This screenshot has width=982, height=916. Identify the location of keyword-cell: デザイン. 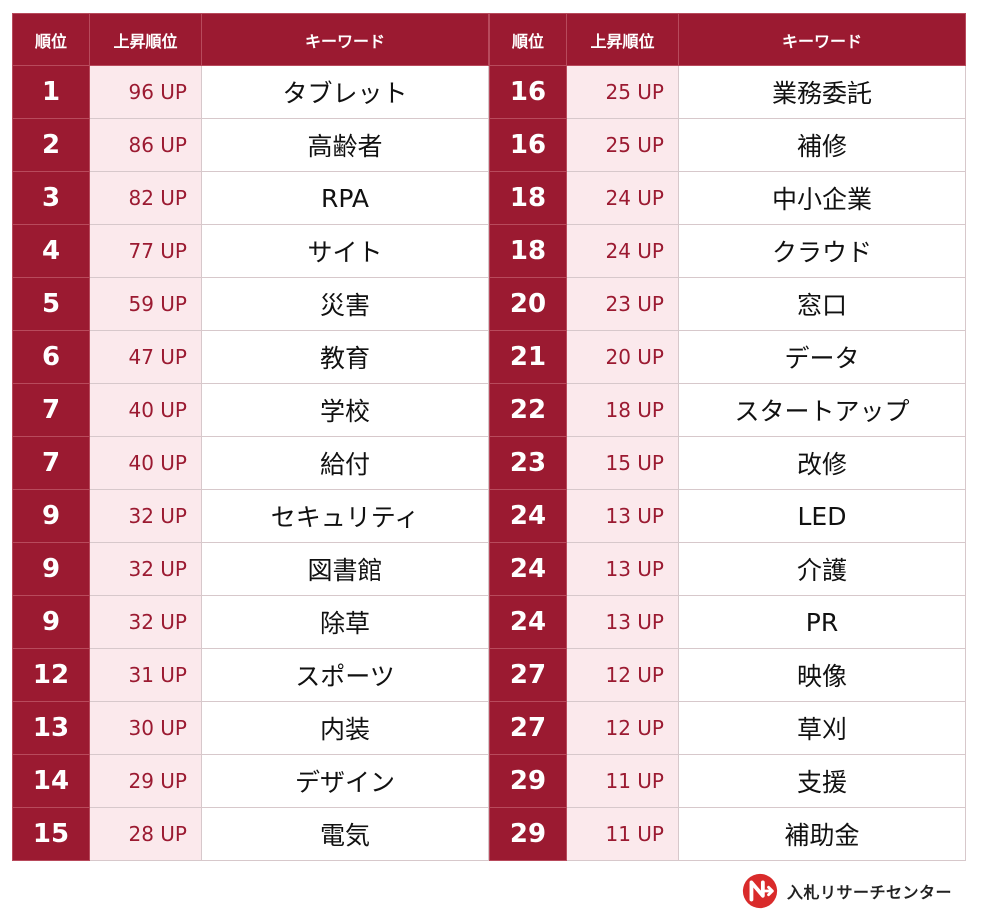
(345, 781).